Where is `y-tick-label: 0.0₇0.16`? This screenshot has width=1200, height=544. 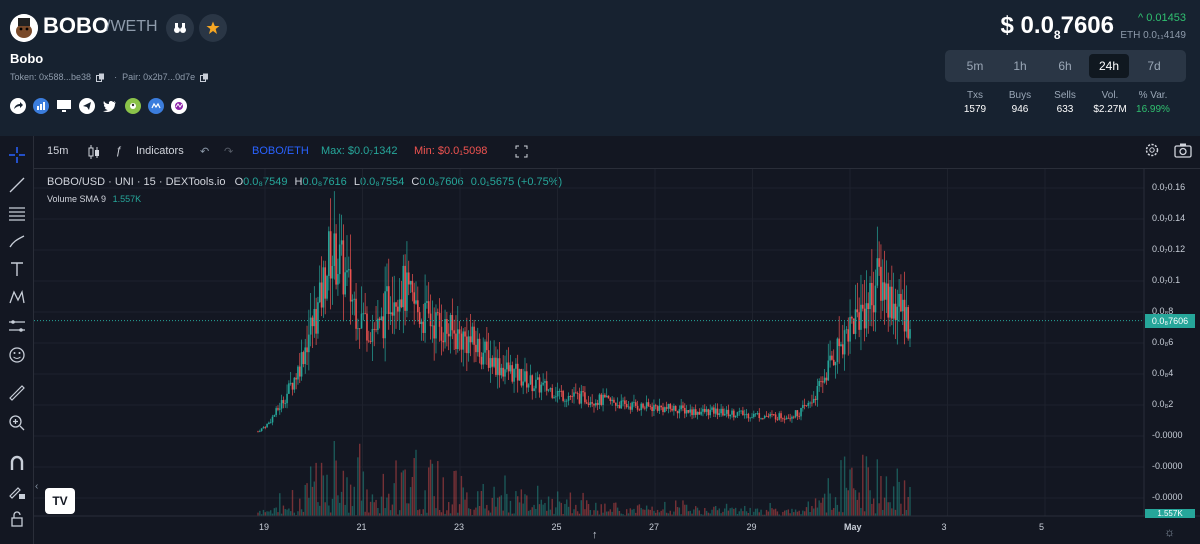
y-tick-label: 0.0₇0.16 is located at coordinates (1169, 187).